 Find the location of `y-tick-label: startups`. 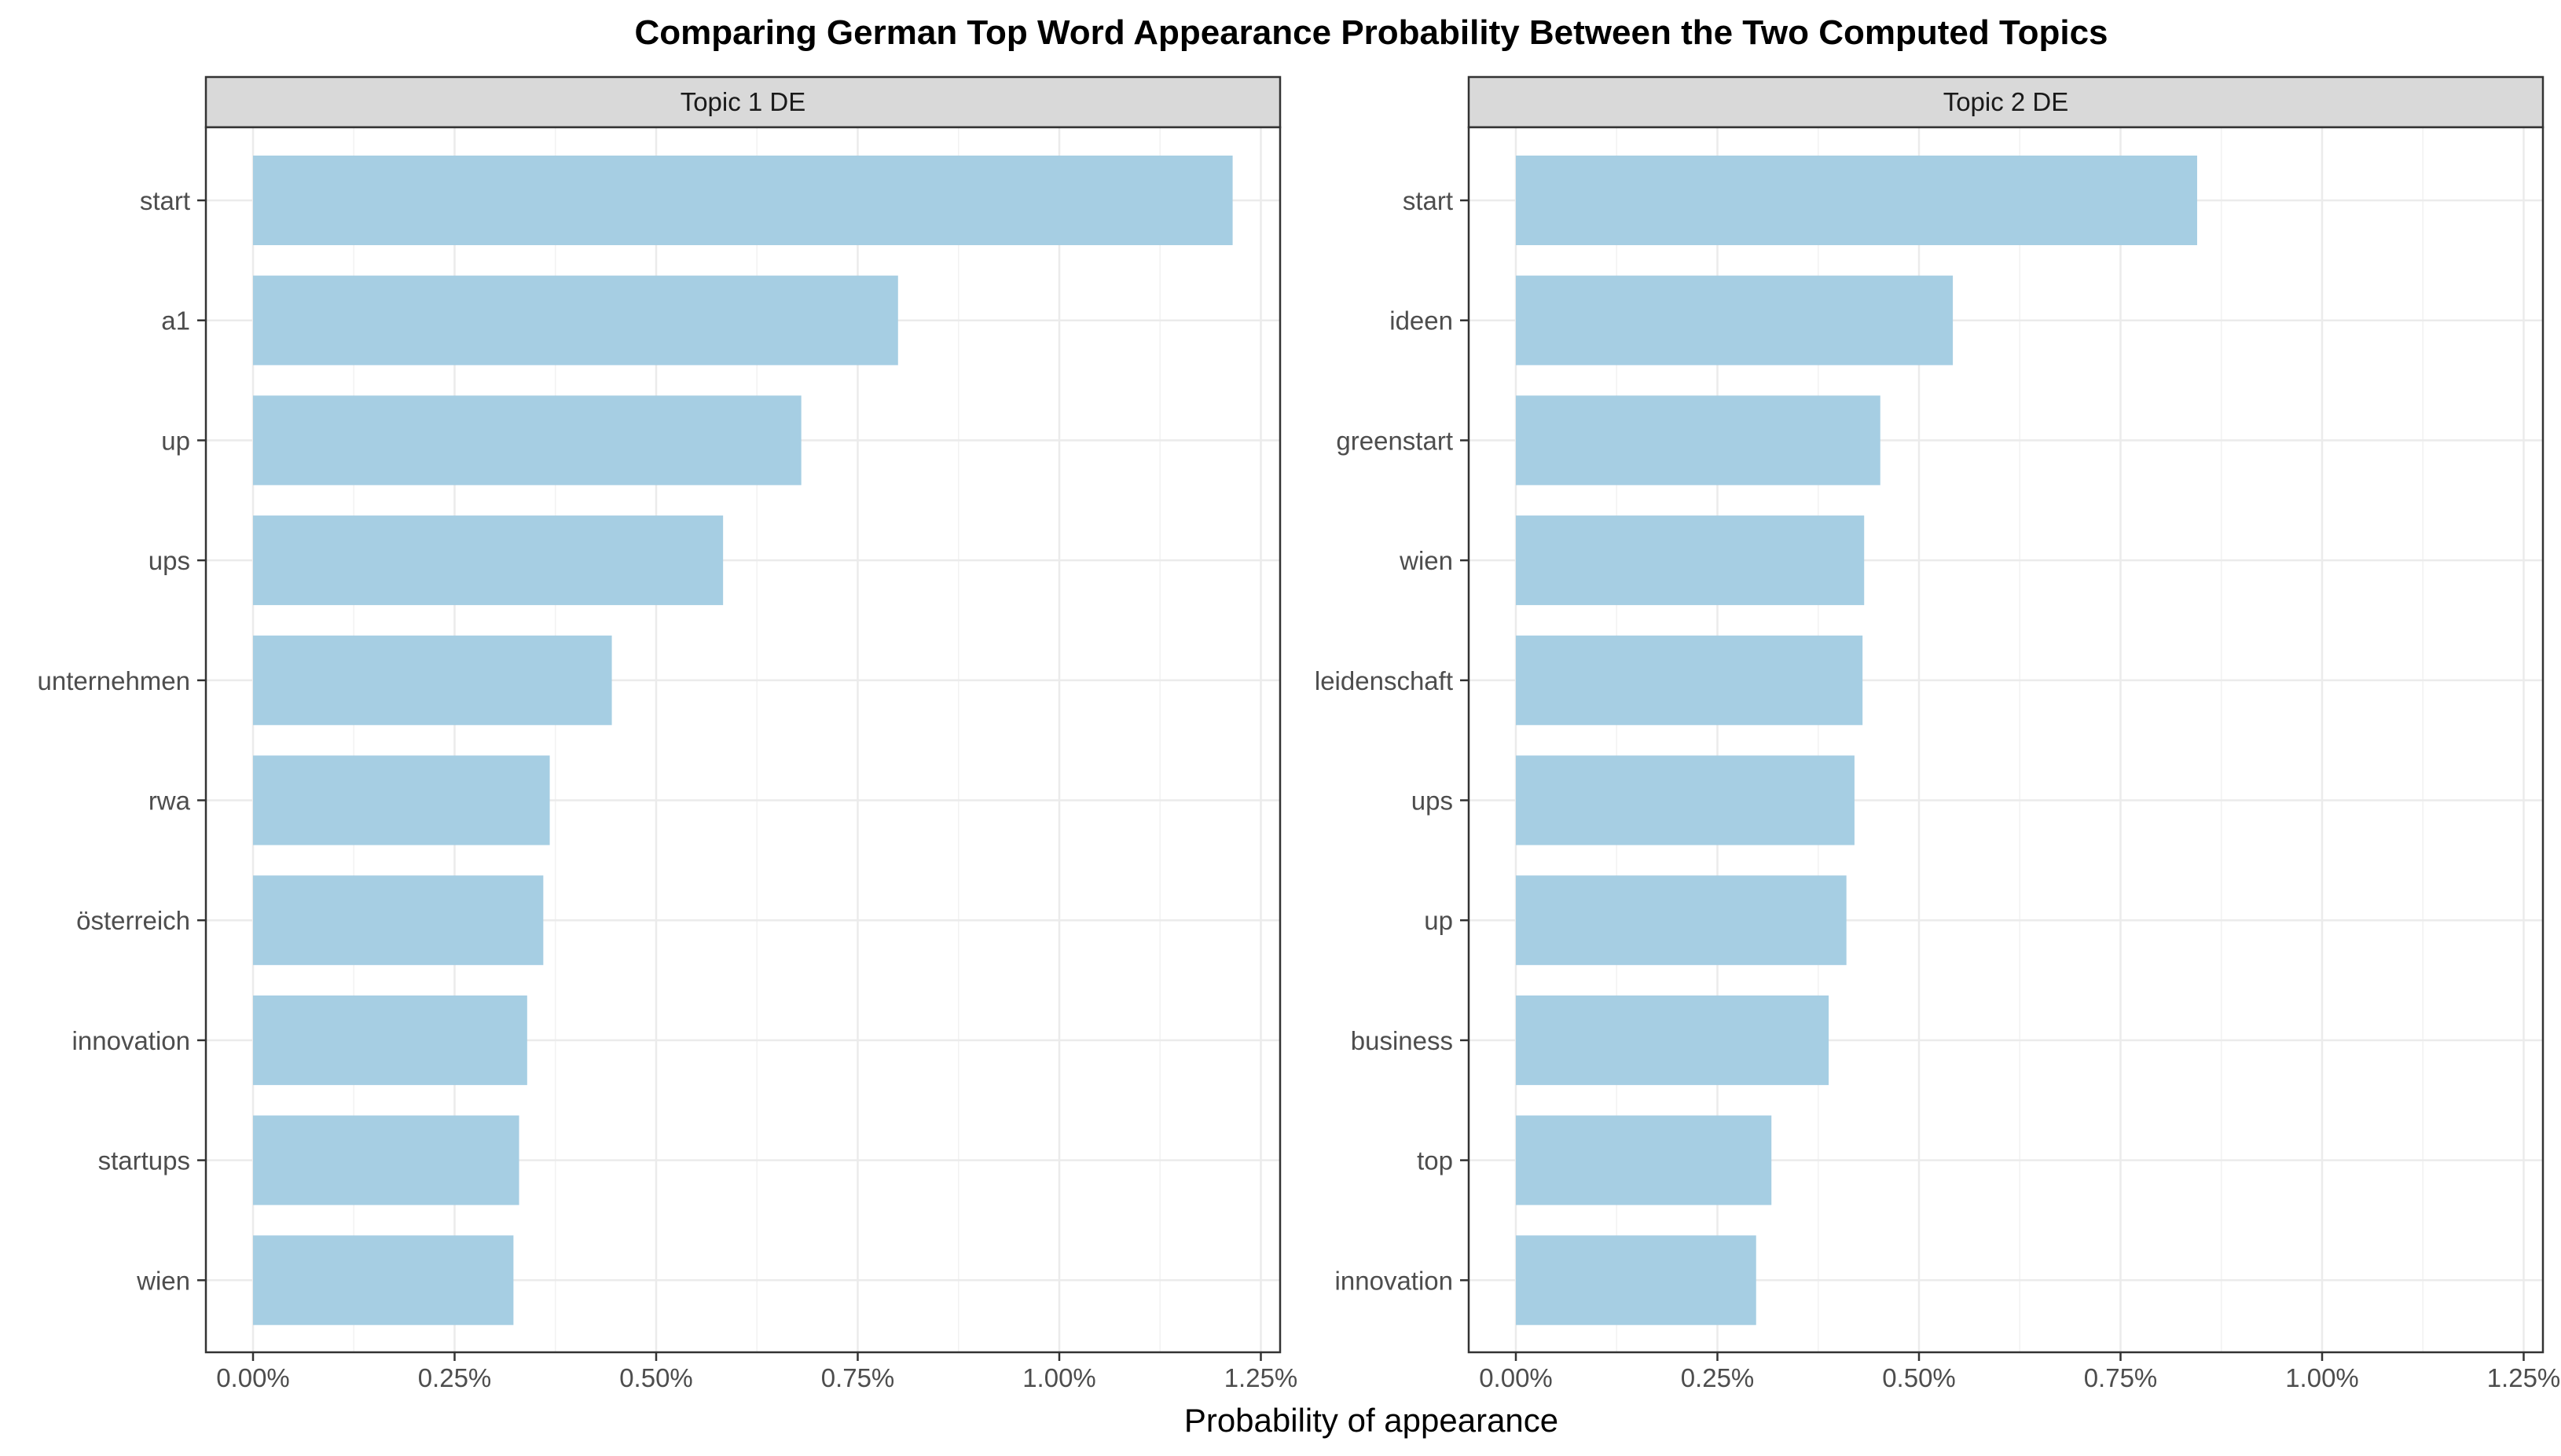

y-tick-label: startups is located at coordinates (144, 1160).